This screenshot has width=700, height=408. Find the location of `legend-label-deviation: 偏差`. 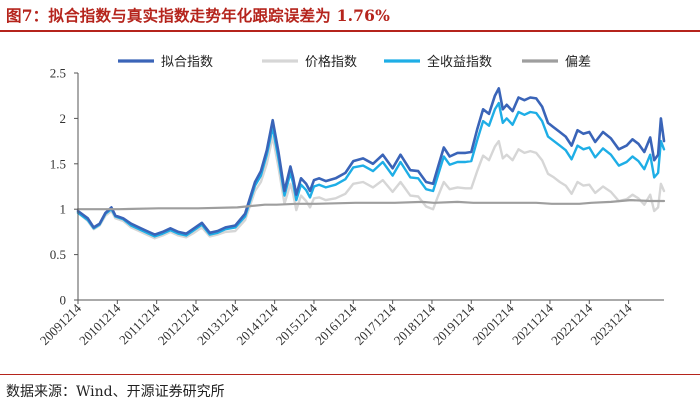

legend-label-deviation: 偏差 is located at coordinates (578, 62).